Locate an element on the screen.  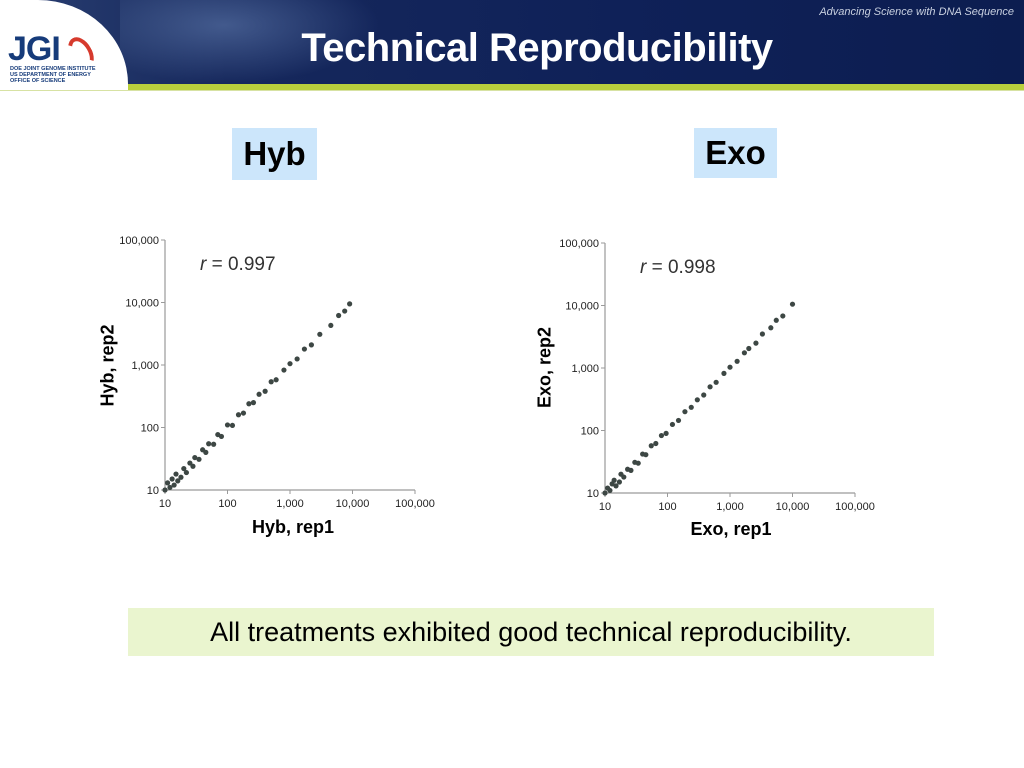
header-accent-line is located at coordinates (512, 90).